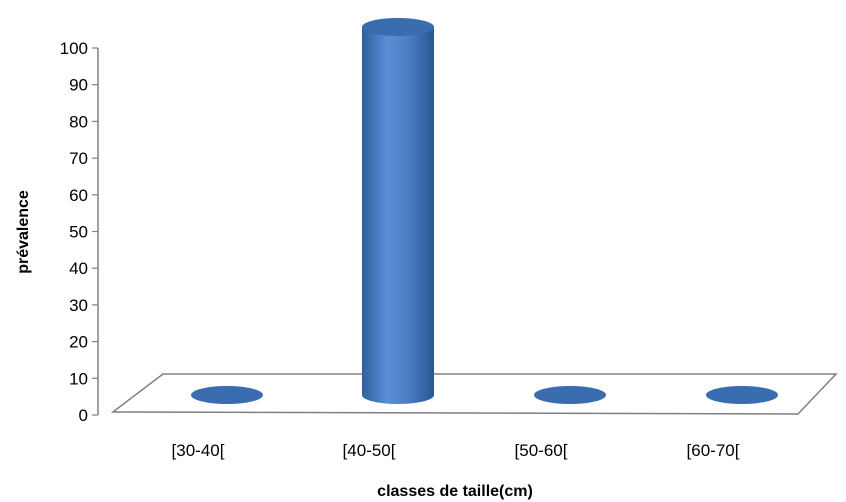 The image size is (846, 502). Describe the element at coordinates (78, 85) in the screenshot. I see `y-tick-label: 90` at that location.